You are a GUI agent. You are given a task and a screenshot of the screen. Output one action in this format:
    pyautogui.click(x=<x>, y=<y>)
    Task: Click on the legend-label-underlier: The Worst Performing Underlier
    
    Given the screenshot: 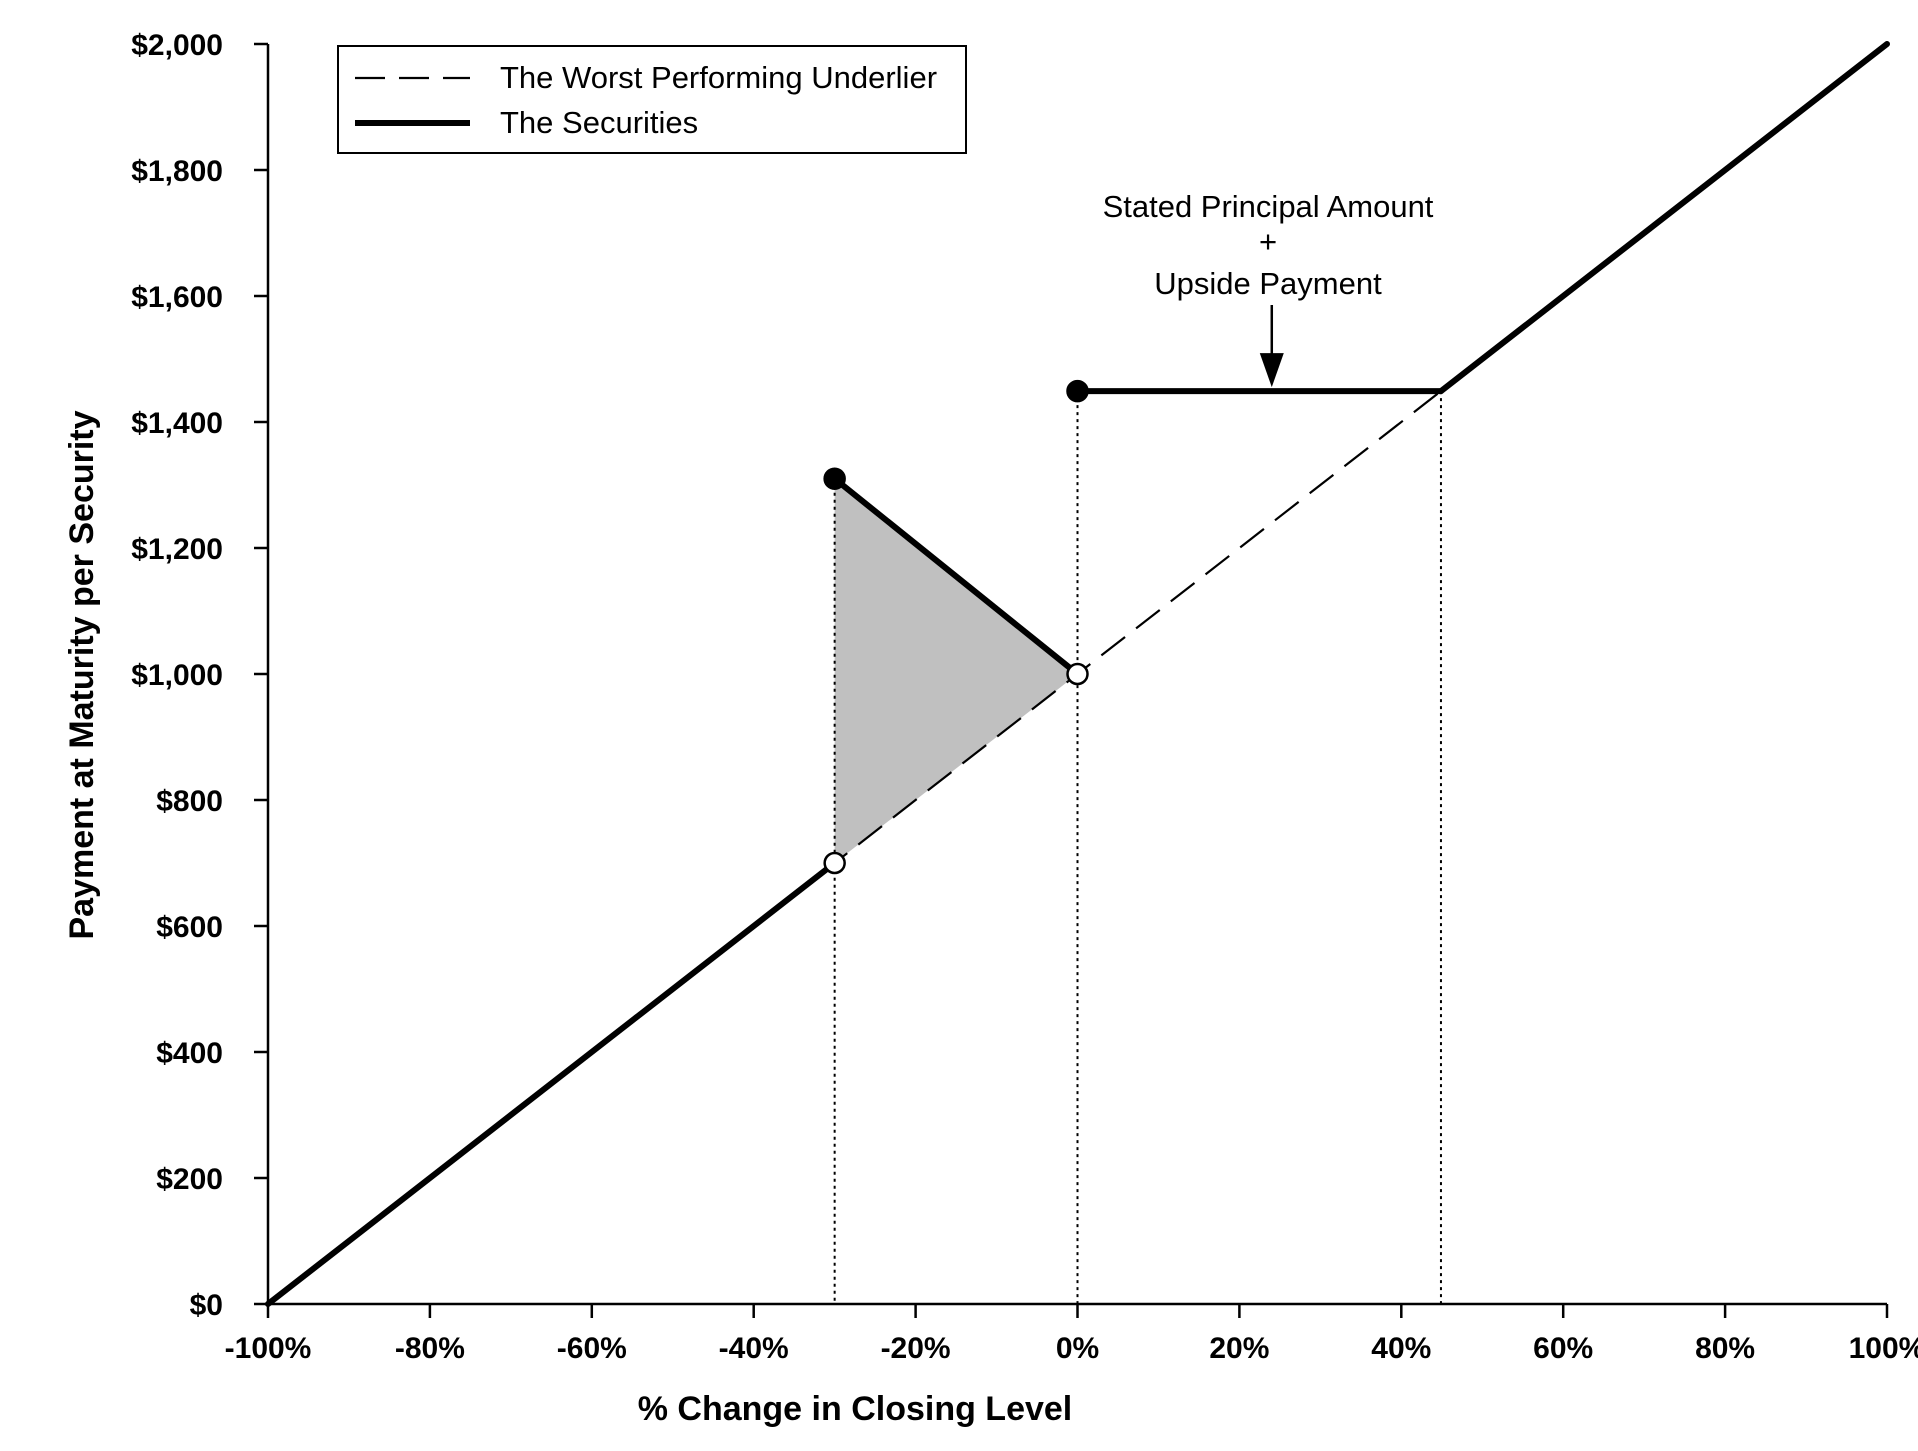 What is the action you would take?
    pyautogui.click(x=718, y=77)
    